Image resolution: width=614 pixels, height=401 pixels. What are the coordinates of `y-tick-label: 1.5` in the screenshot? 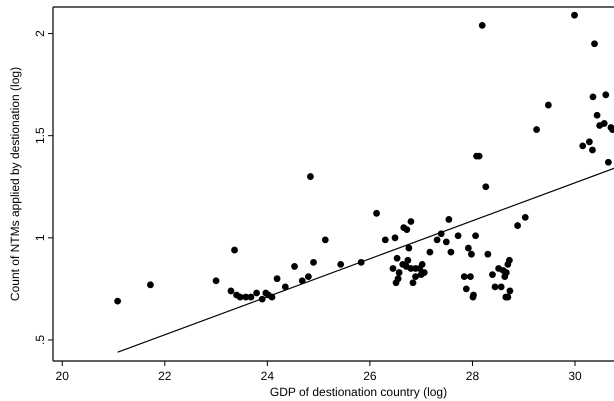 It's located at (40, 135).